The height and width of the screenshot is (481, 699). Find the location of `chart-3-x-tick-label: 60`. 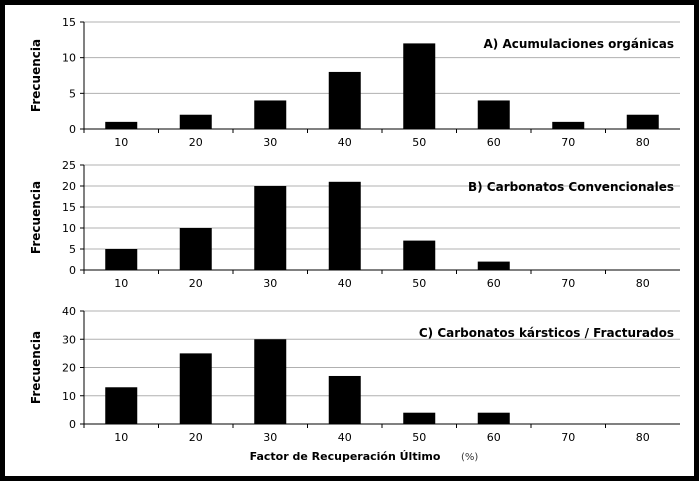

chart-3-x-tick-label: 60 is located at coordinates (494, 437).